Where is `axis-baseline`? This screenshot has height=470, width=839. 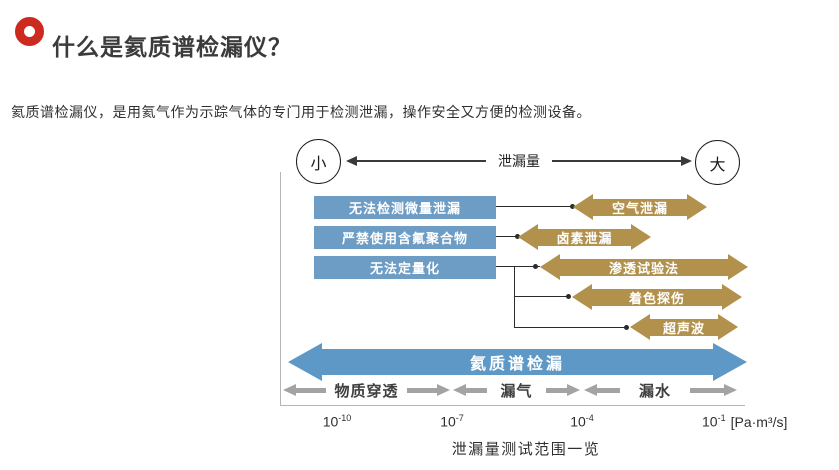
axis-baseline is located at coordinates (512, 405).